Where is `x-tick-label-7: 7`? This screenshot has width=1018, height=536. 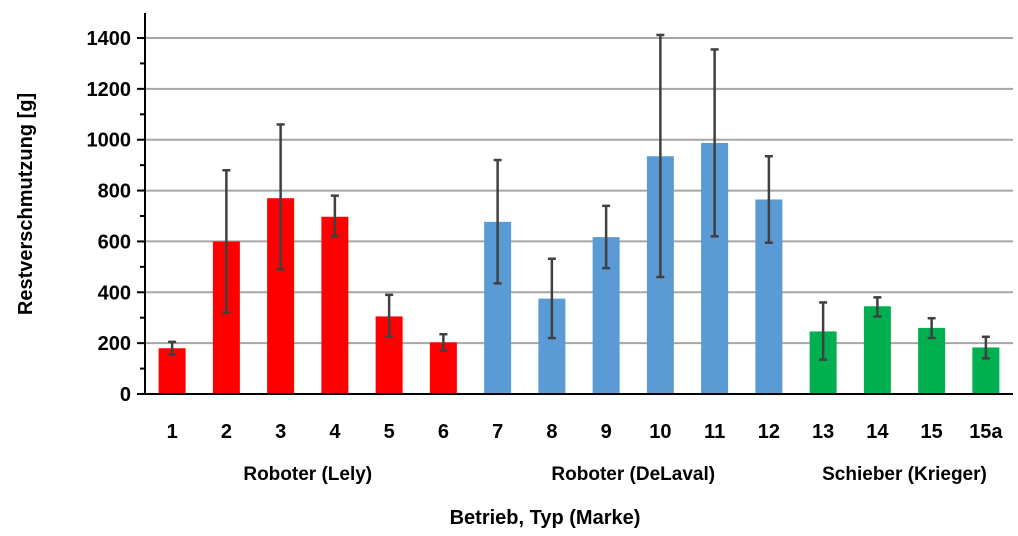 x-tick-label-7: 7 is located at coordinates (497, 432).